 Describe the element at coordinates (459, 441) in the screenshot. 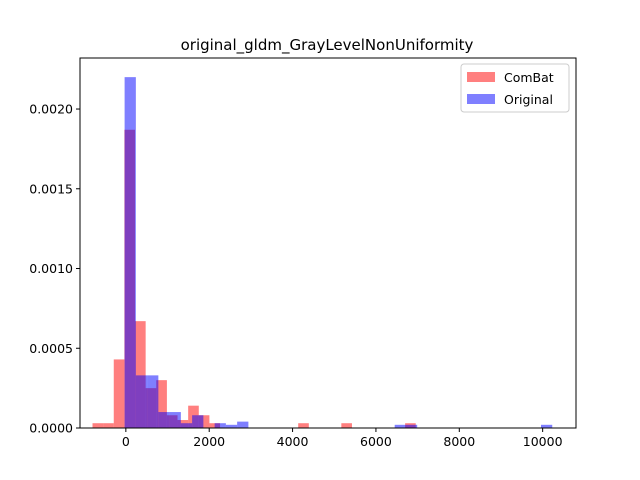

I see `x-tick-label: 8000` at that location.